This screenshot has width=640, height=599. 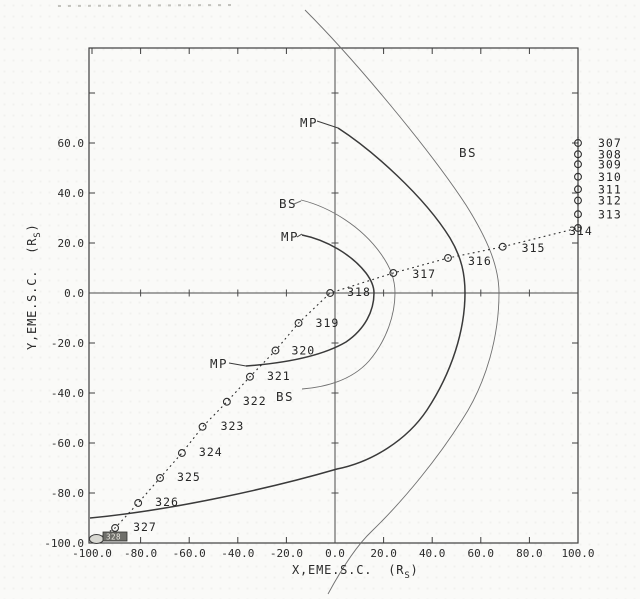 What do you see at coordinates (67, 393) in the screenshot?
I see `y-tick-label: -40.0` at bounding box center [67, 393].